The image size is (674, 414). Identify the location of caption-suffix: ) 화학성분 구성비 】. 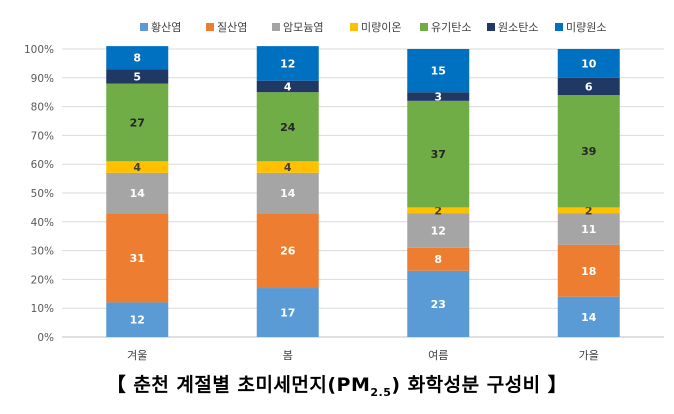
(479, 385).